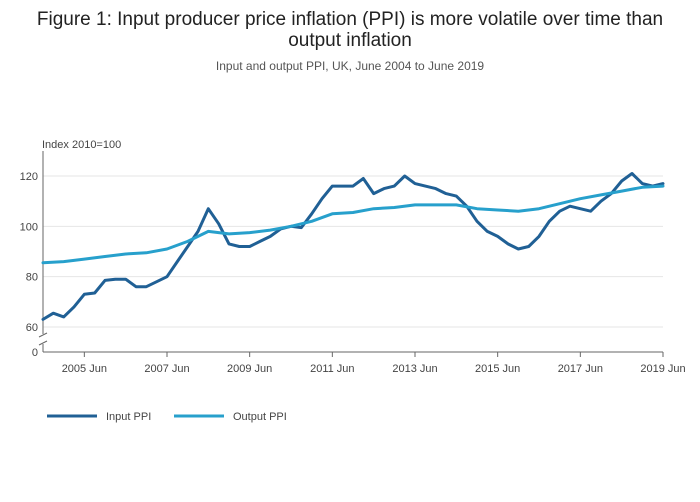  Describe the element at coordinates (84, 369) in the screenshot. I see `x-tick-label-0: 2005 Jun` at that location.